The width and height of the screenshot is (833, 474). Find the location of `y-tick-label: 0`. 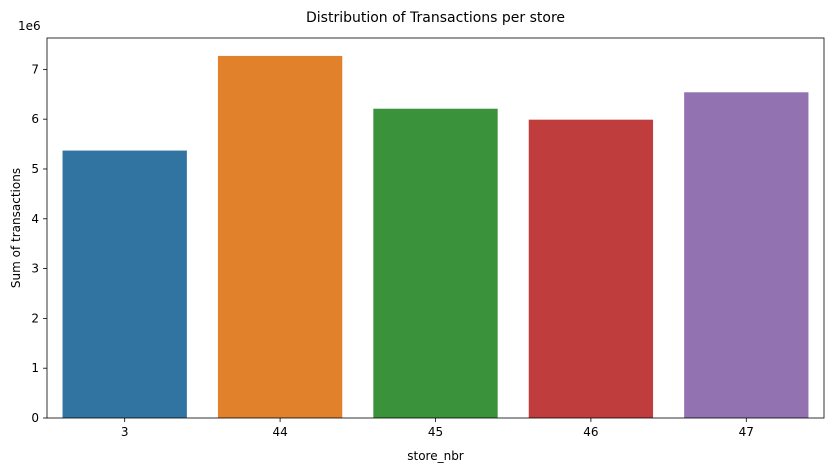

y-tick-label: 0 is located at coordinates (35, 418).